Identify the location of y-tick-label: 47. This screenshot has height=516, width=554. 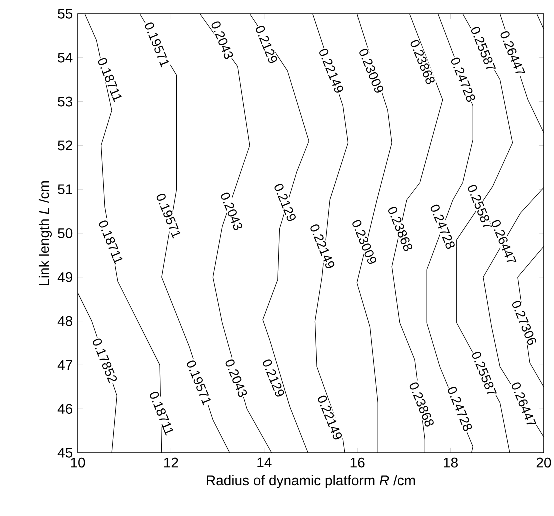
(65, 365).